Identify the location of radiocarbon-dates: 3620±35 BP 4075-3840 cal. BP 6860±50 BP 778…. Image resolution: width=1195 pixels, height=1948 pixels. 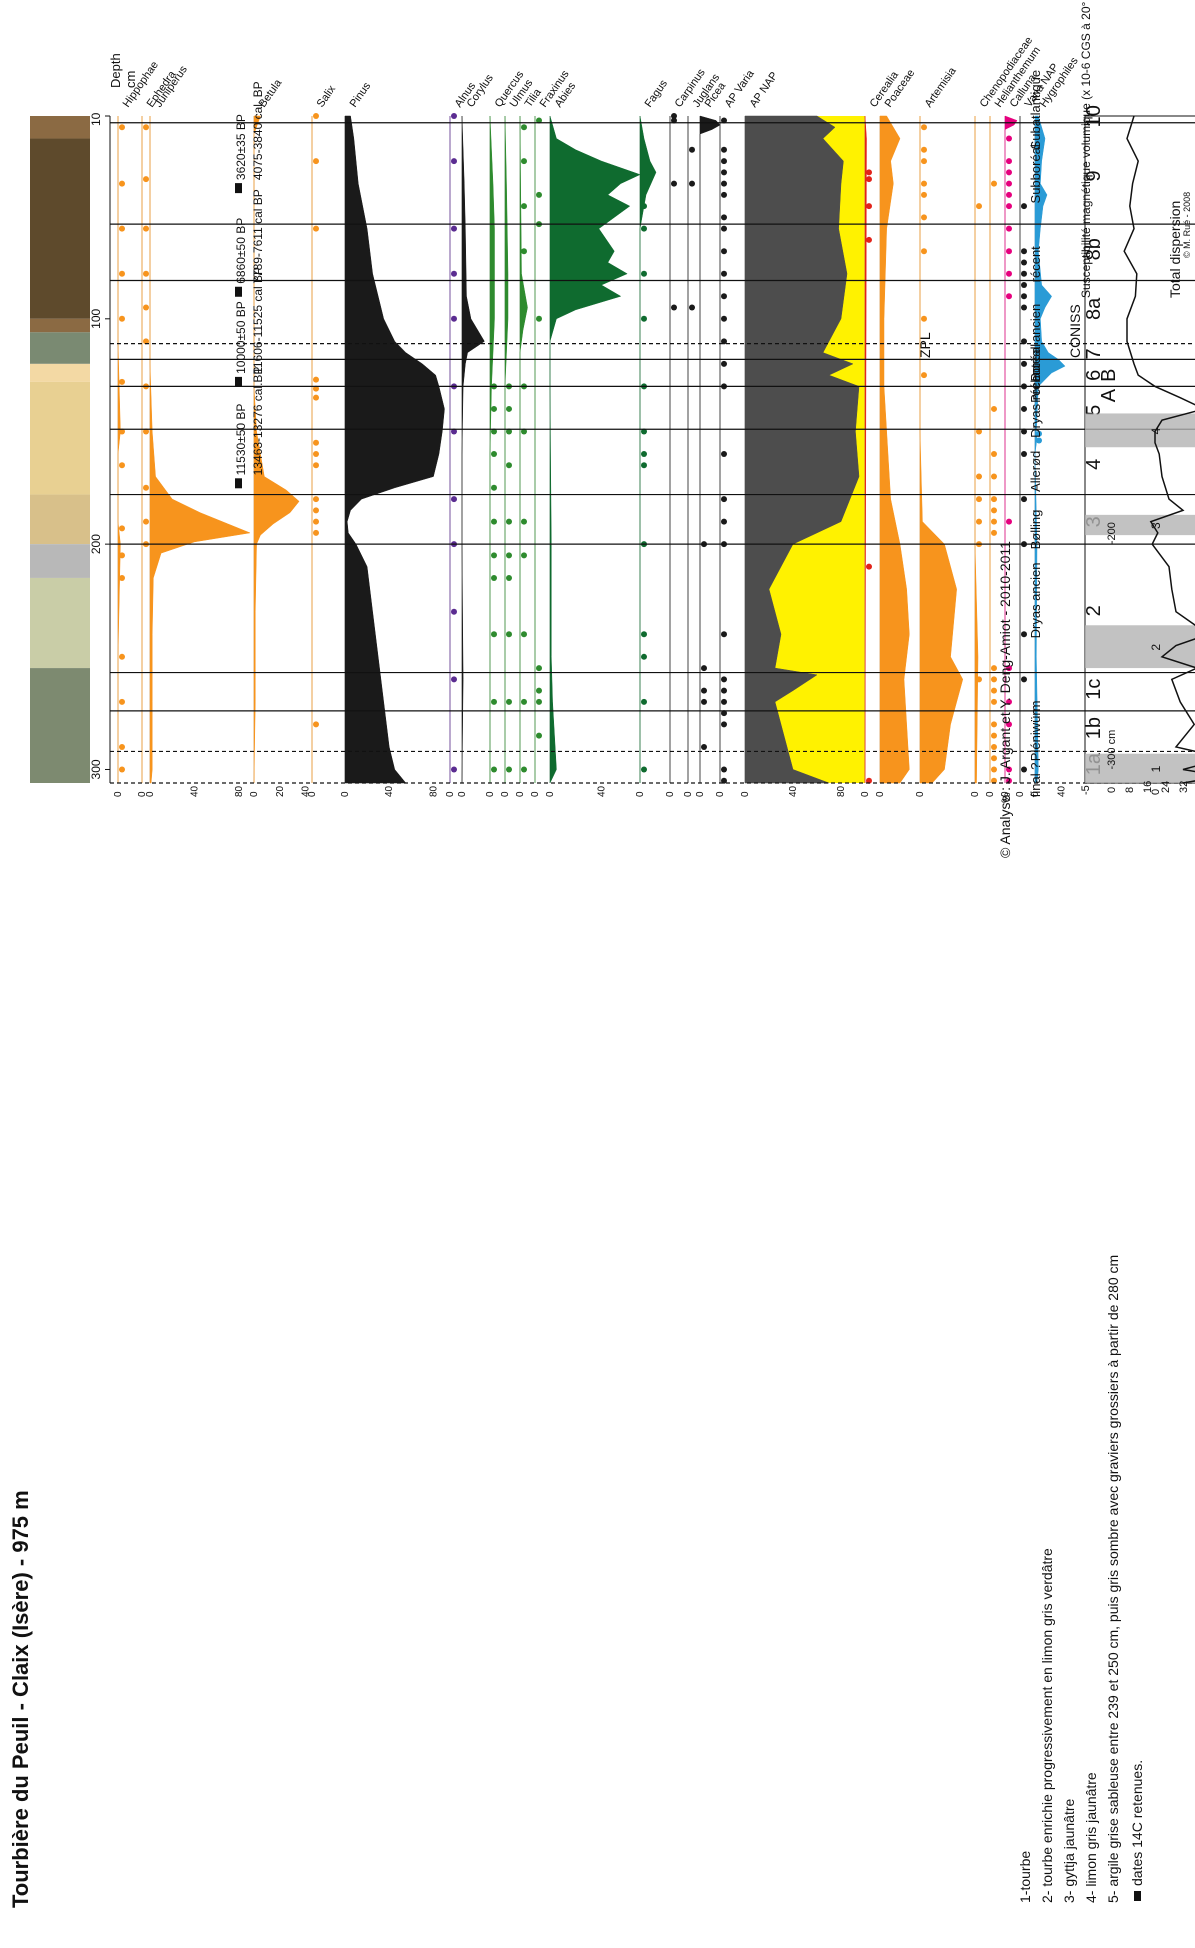
(249, 285).